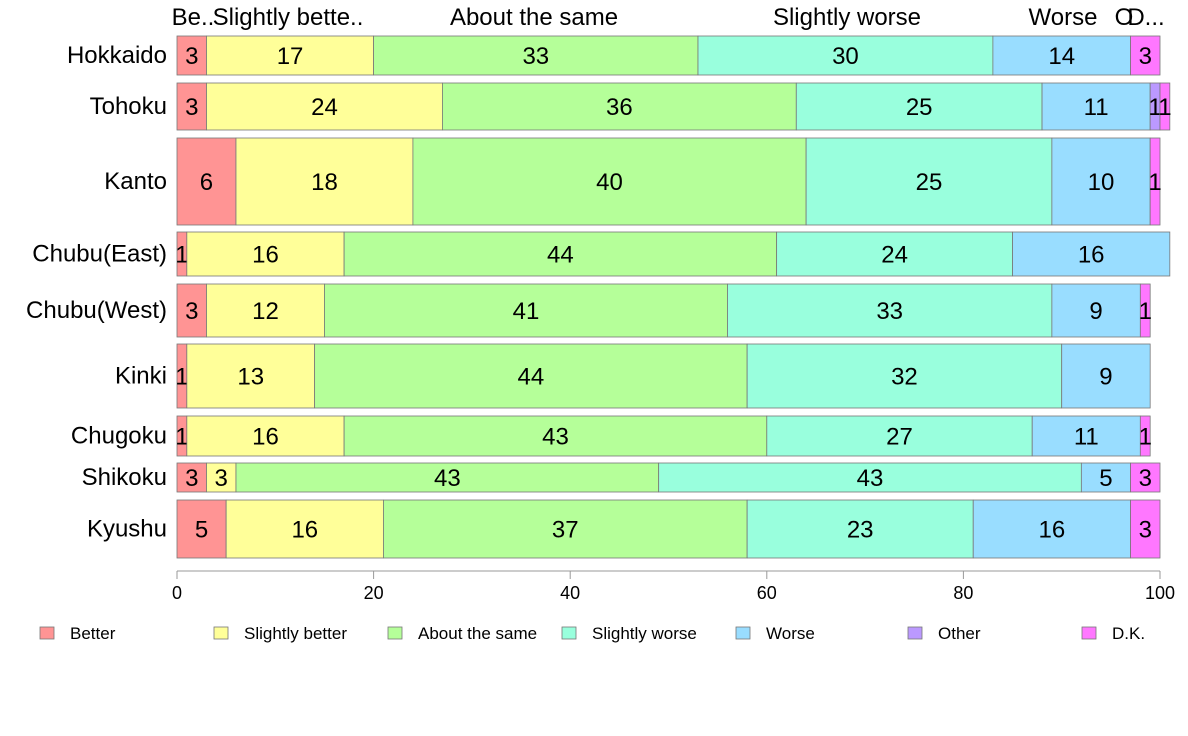  I want to click on top-category-label: About the same, so click(534, 17).